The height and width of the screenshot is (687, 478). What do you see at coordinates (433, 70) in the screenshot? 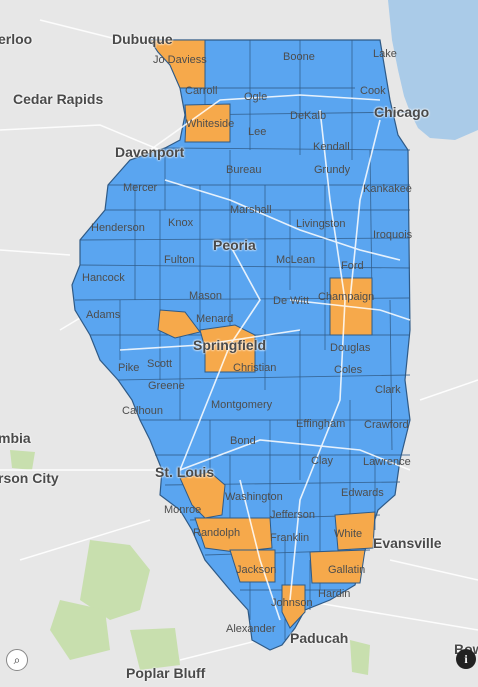
I see `lake-michigan` at bounding box center [433, 70].